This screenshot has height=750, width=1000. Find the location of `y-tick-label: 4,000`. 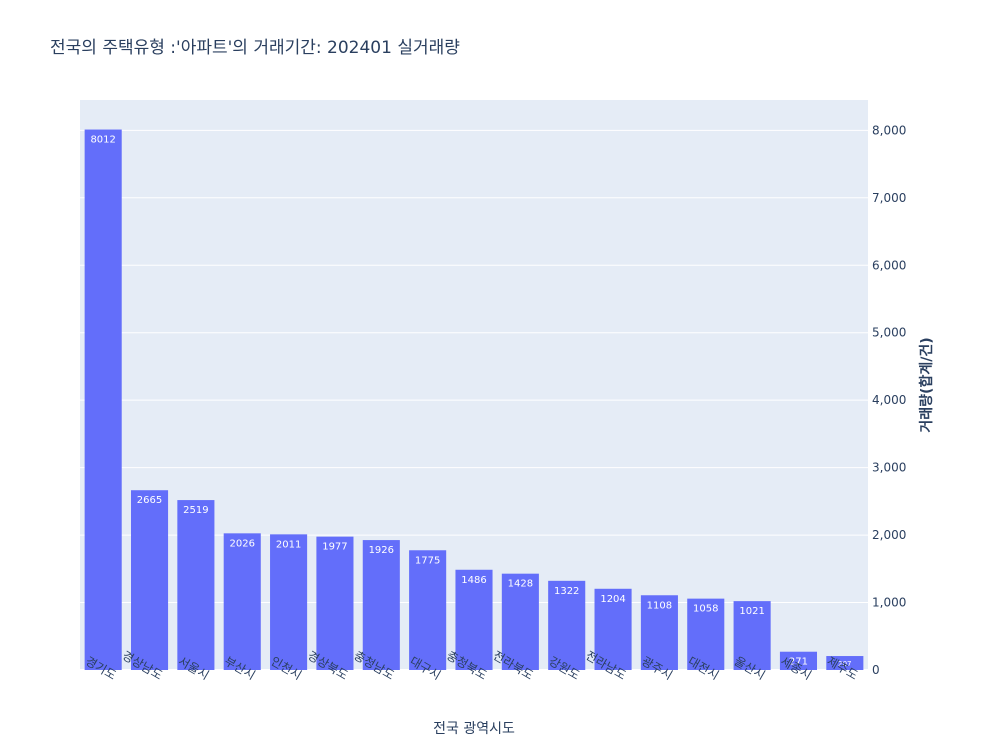

y-tick-label: 4,000 is located at coordinates (889, 400).